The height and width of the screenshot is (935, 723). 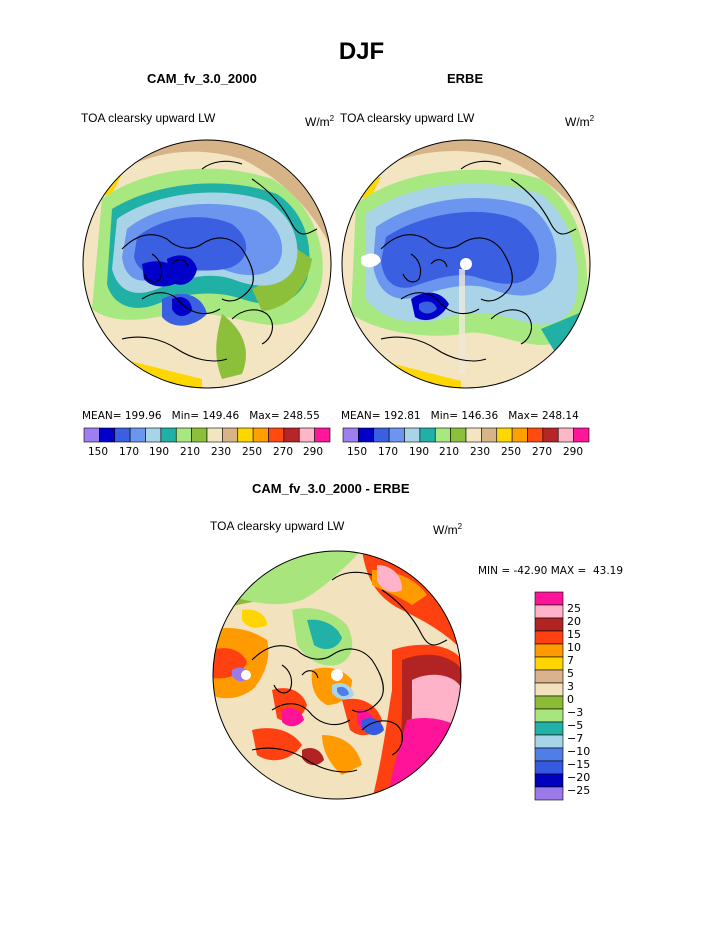 I want to click on panel-1-colorbar, so click(x=207, y=435).